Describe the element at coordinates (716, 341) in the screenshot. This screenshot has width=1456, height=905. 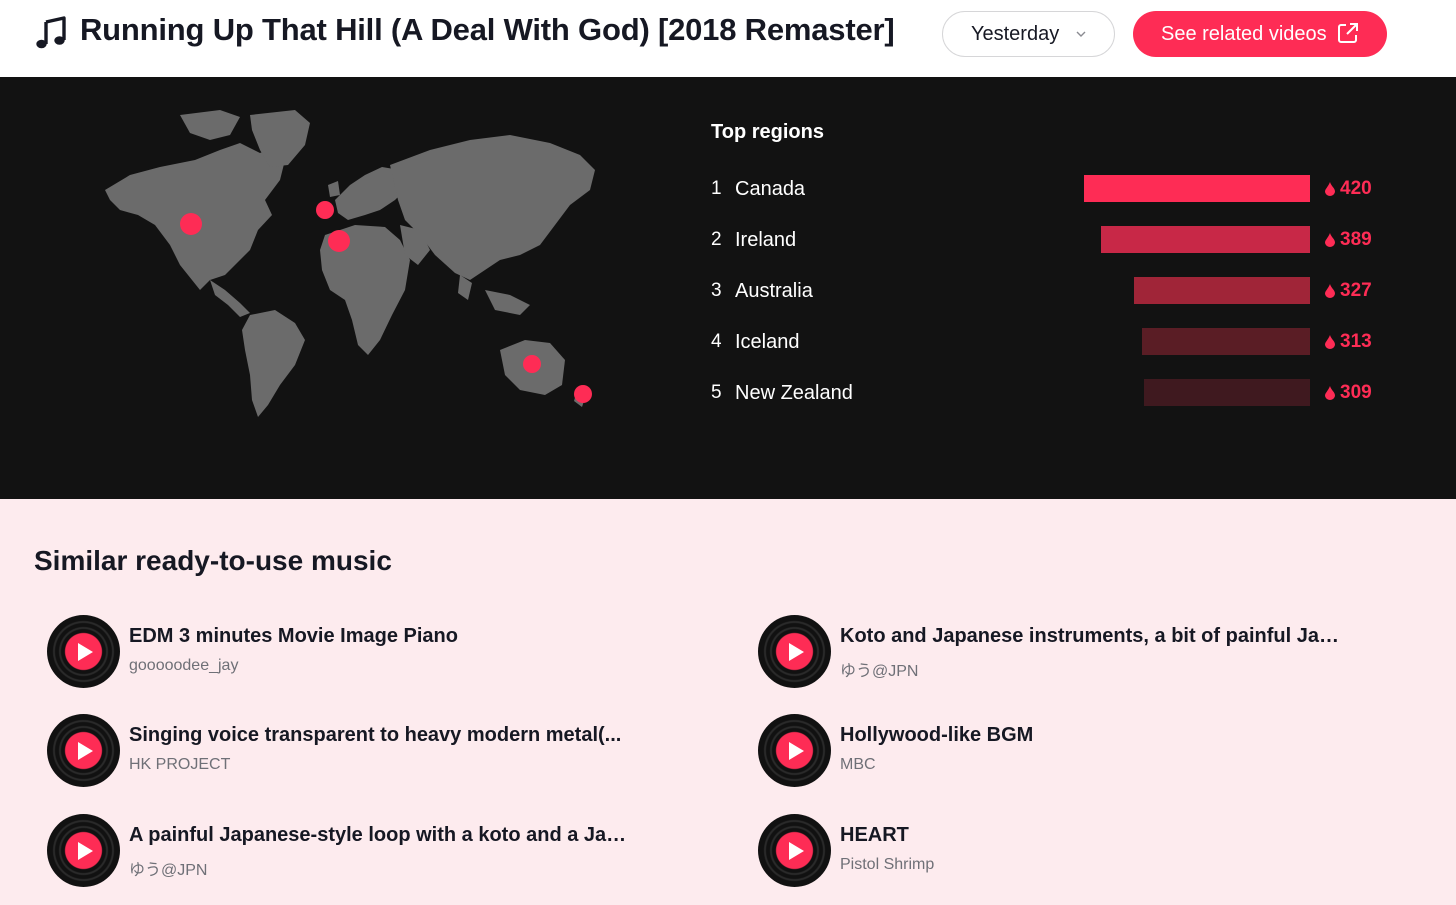
I see `region-rank: 4` at that location.